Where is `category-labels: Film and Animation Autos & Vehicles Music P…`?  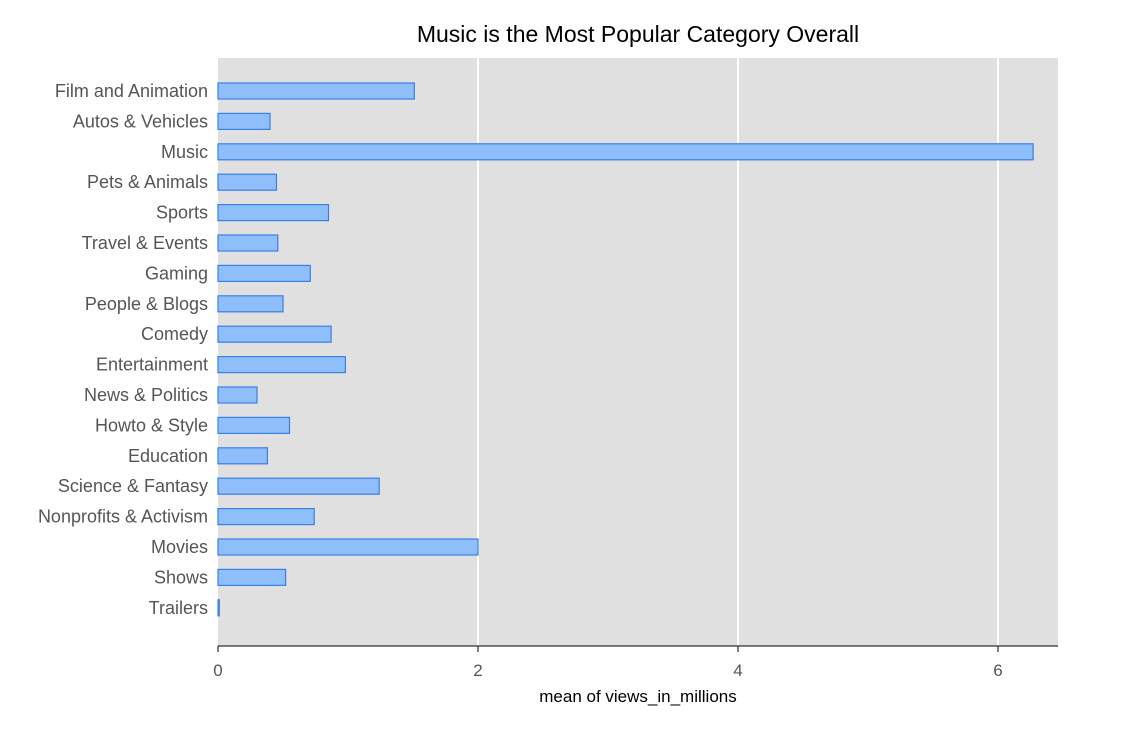
category-labels: Film and Animation Autos & Vehicles Music P… is located at coordinates (123, 349).